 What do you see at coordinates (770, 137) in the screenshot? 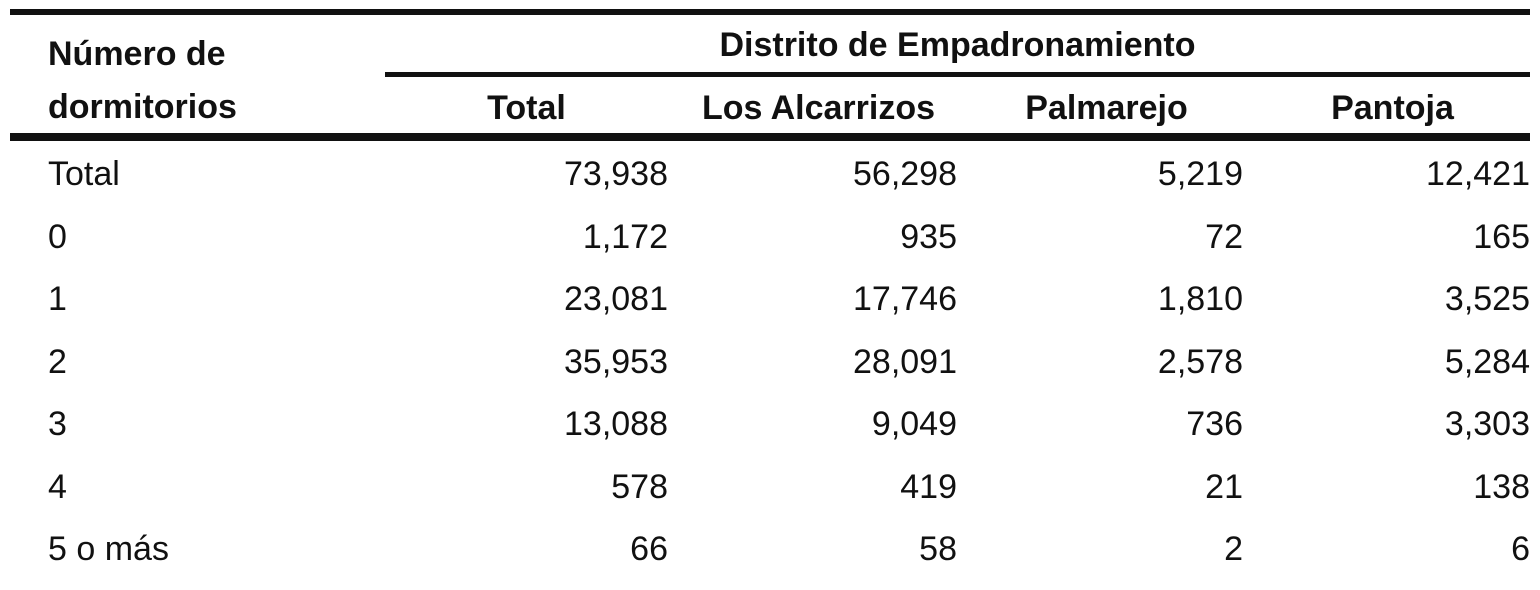
I see `header-rule` at bounding box center [770, 137].